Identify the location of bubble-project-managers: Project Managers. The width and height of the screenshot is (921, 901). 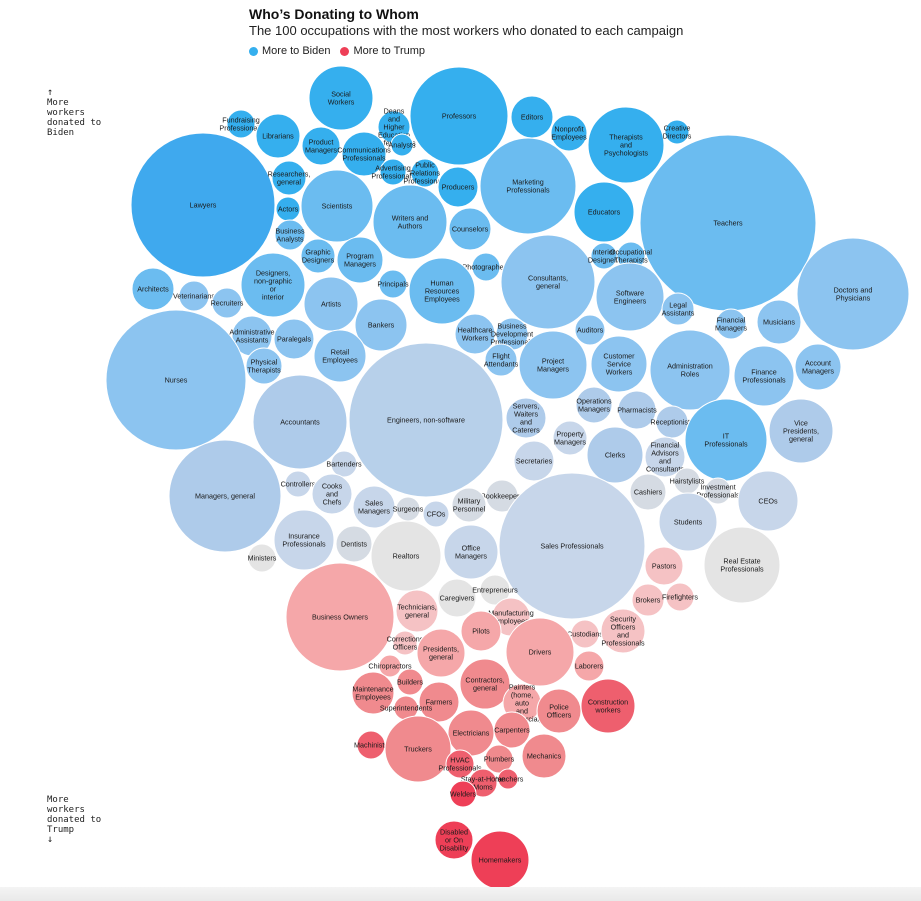
(553, 365).